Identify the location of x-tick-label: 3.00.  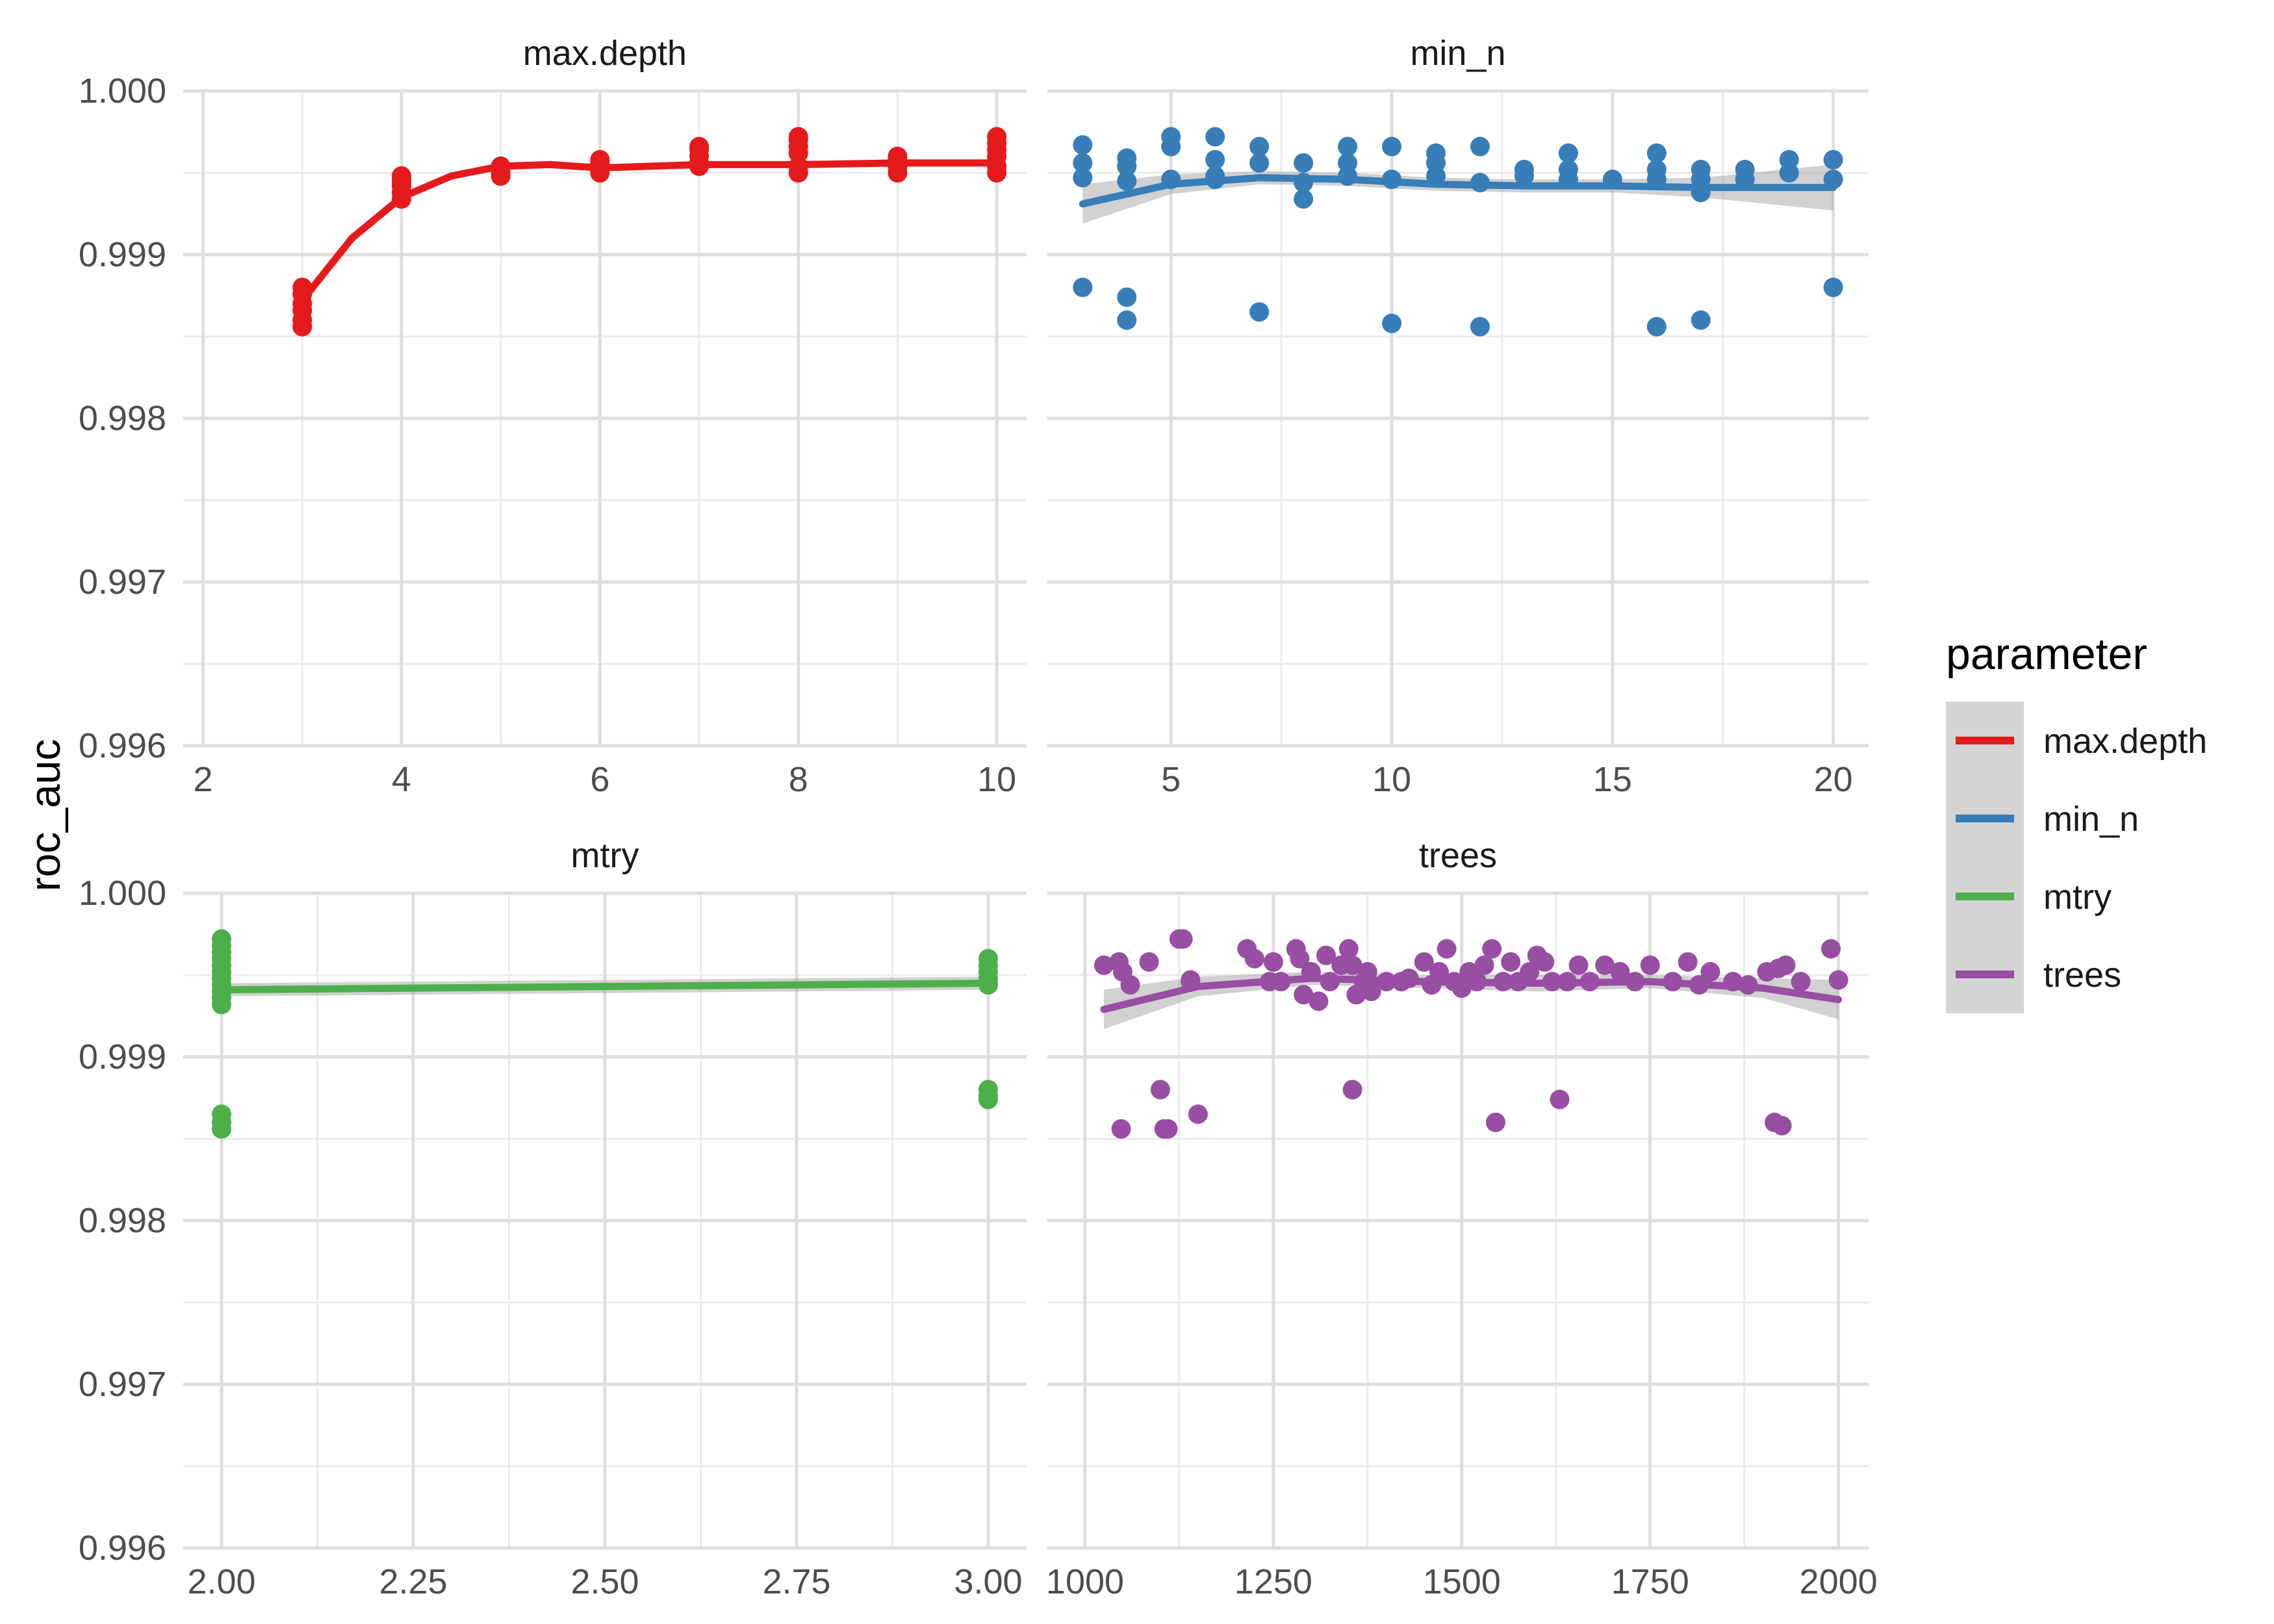
(988, 1581).